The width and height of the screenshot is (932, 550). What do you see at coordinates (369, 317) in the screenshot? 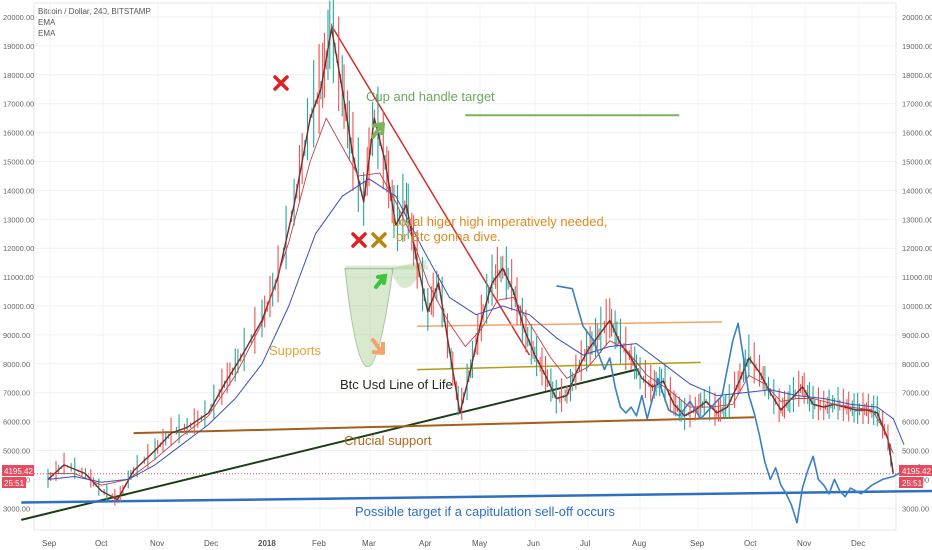
I see `cup-shape` at bounding box center [369, 317].